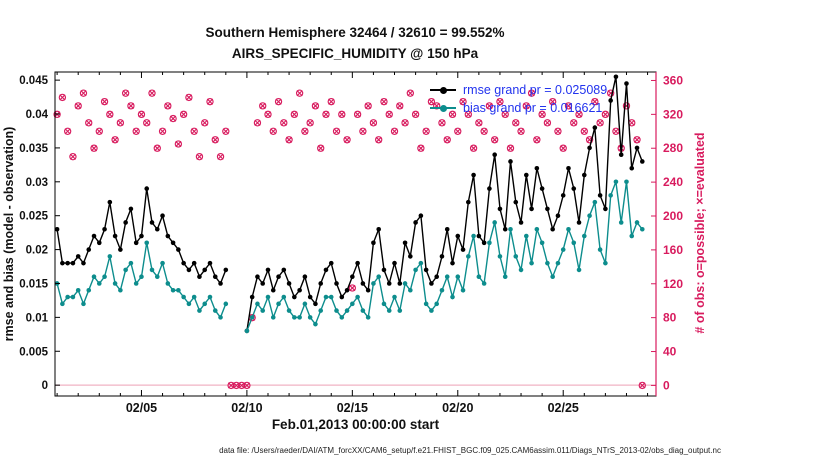 This screenshot has width=830, height=470. What do you see at coordinates (457, 408) in the screenshot?
I see `svg-text: 02/20` at bounding box center [457, 408].